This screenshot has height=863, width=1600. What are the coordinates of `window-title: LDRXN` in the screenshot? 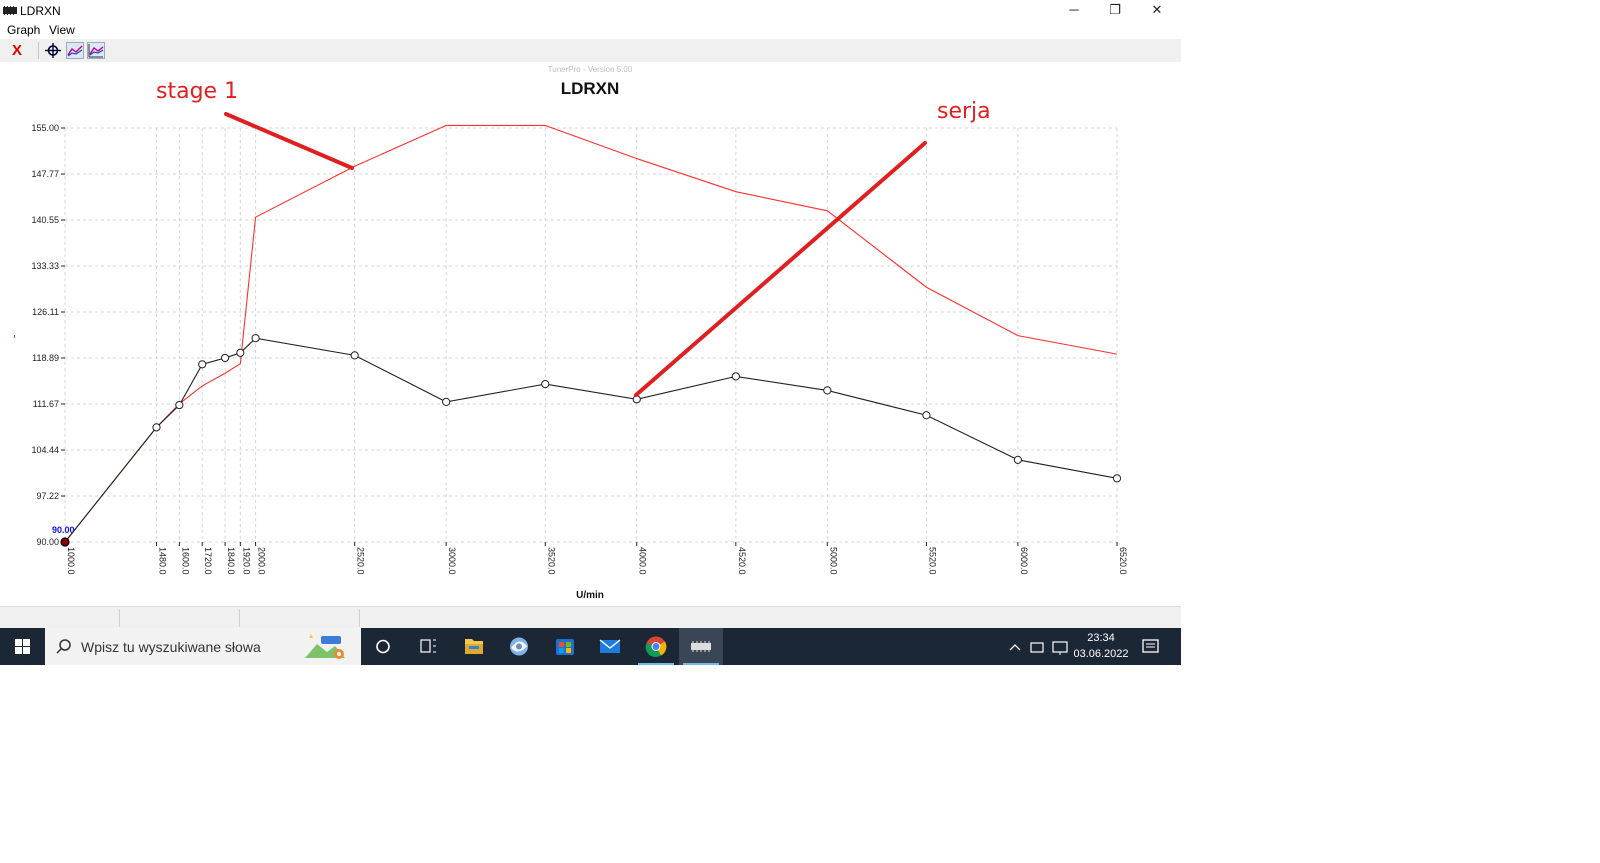 It's located at (40, 11).